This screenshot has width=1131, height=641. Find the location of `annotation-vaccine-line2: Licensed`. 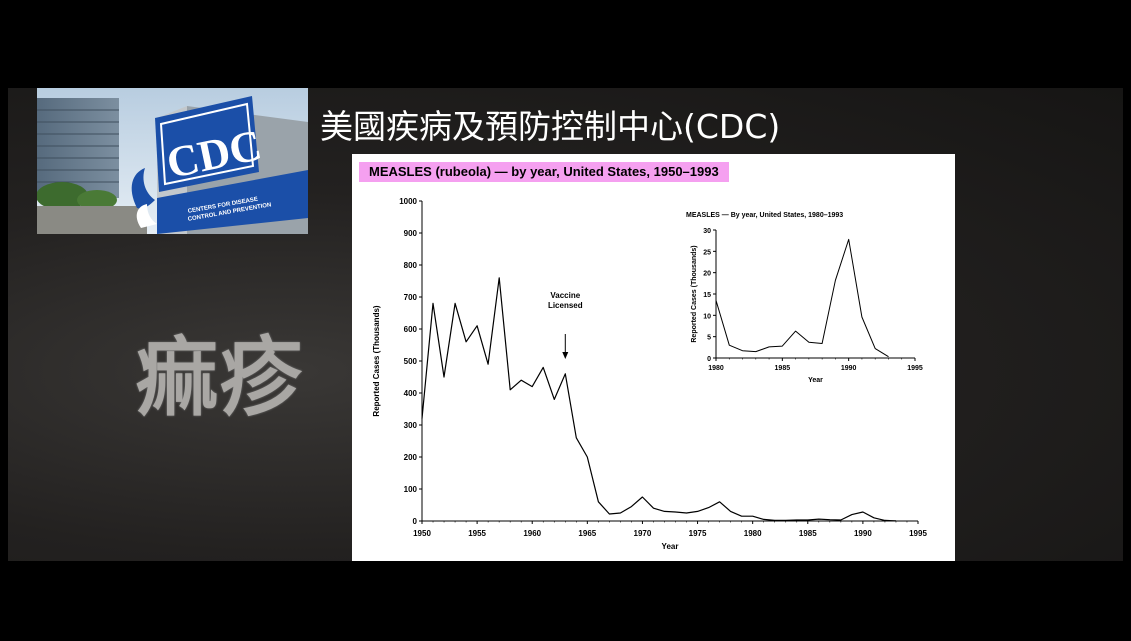

annotation-vaccine-line2: Licensed is located at coordinates (565, 305).